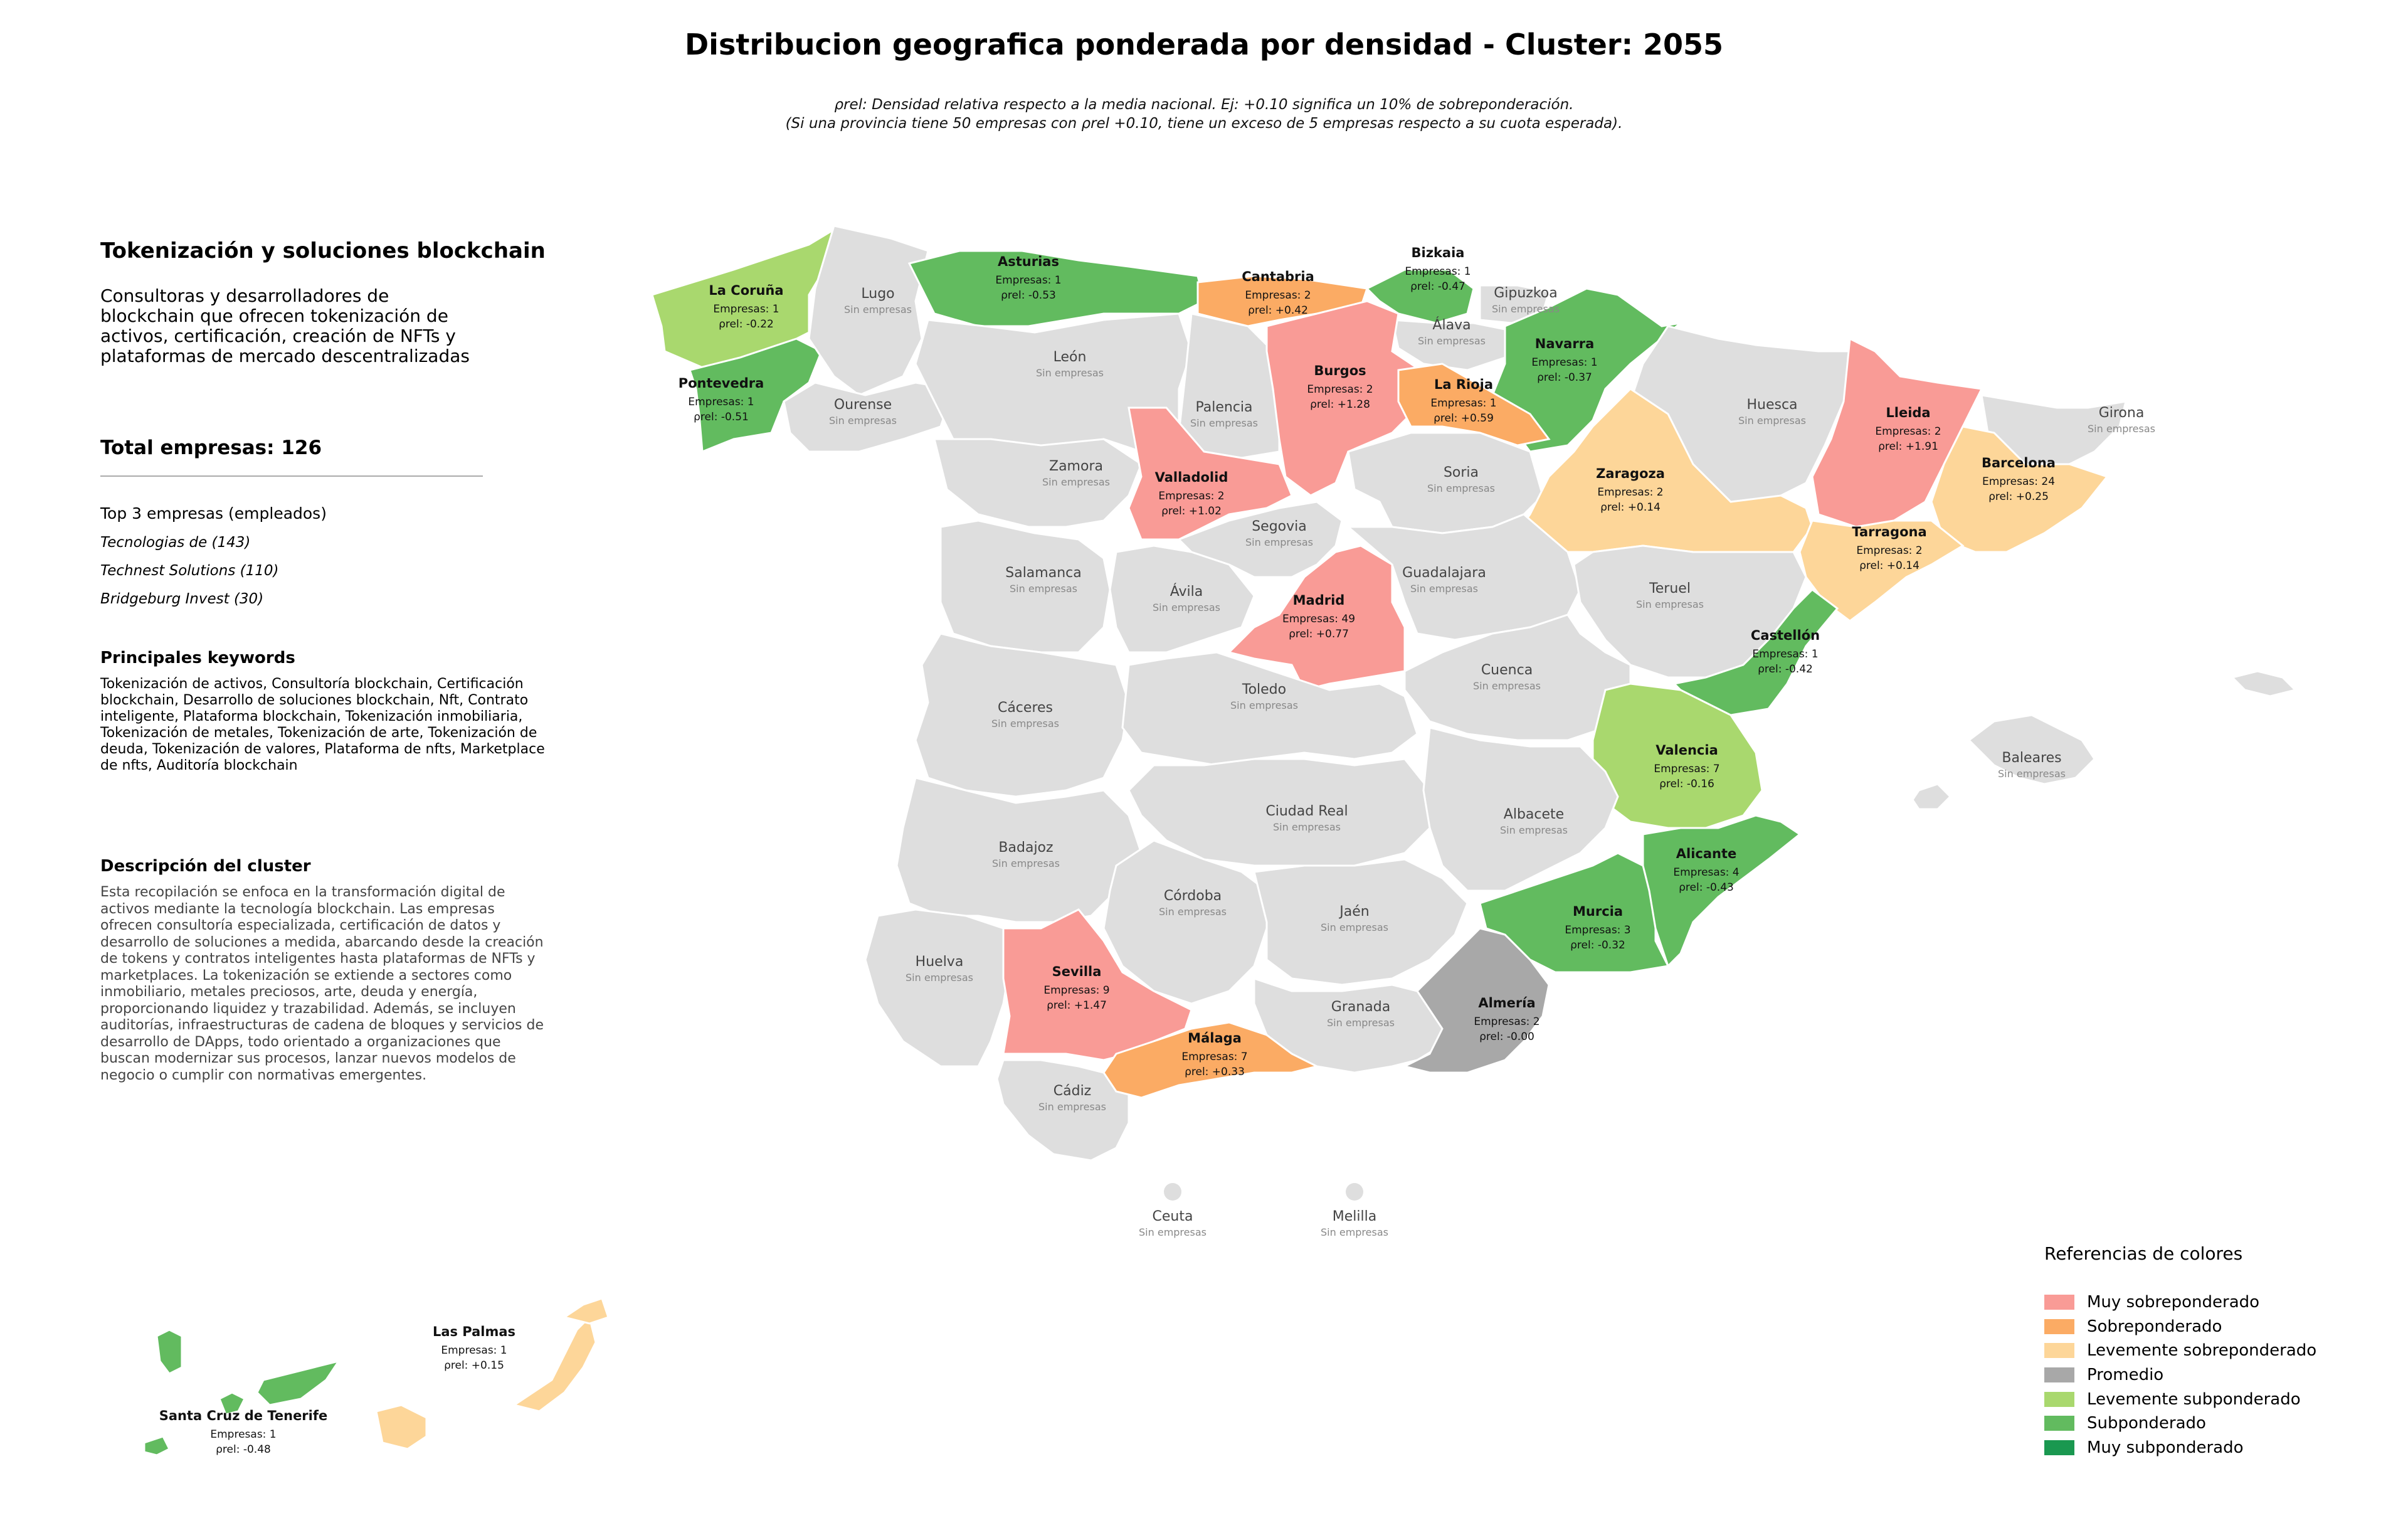 This screenshot has height=1528, width=2408. What do you see at coordinates (1173, 1216) in the screenshot?
I see `province-label: Ceuta` at bounding box center [1173, 1216].